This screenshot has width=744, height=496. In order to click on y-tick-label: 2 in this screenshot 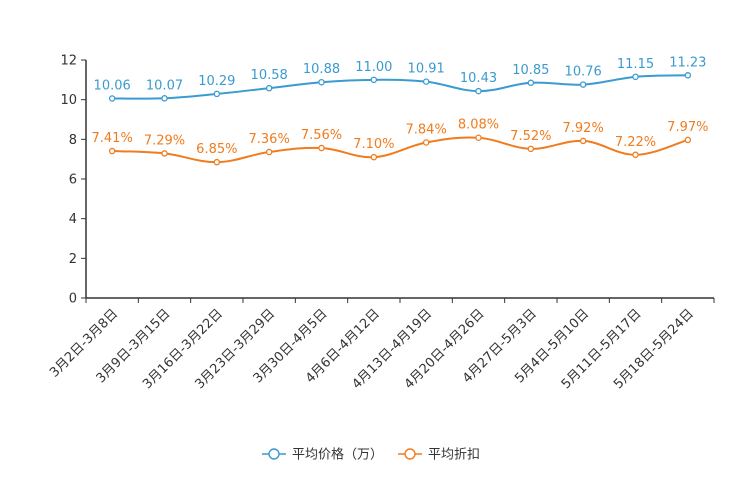, I will do `click(73, 259)`.